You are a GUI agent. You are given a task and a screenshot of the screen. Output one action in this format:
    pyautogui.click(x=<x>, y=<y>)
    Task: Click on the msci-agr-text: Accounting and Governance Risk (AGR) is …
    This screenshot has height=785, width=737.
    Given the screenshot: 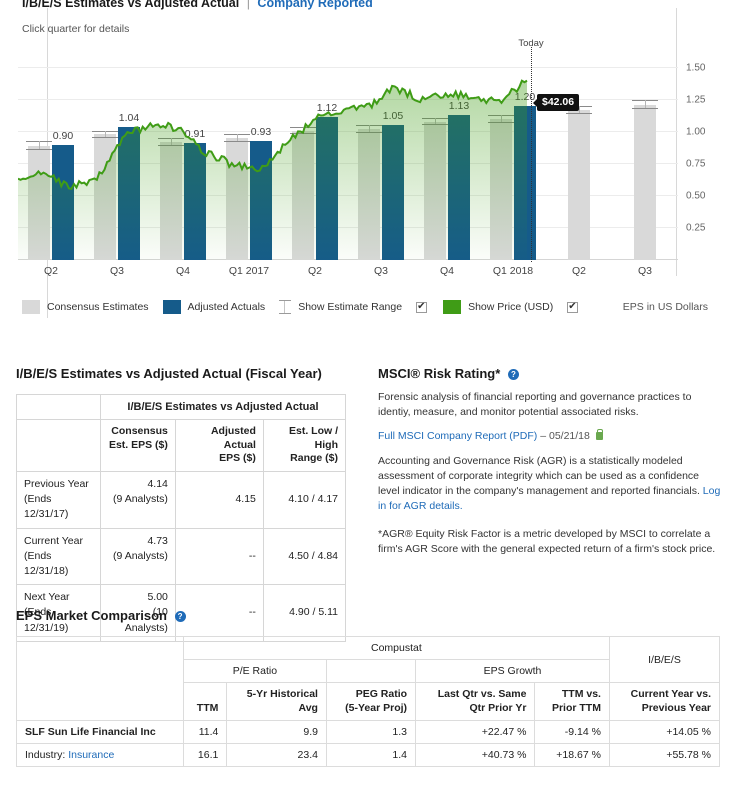 What is the action you would take?
    pyautogui.click(x=550, y=484)
    